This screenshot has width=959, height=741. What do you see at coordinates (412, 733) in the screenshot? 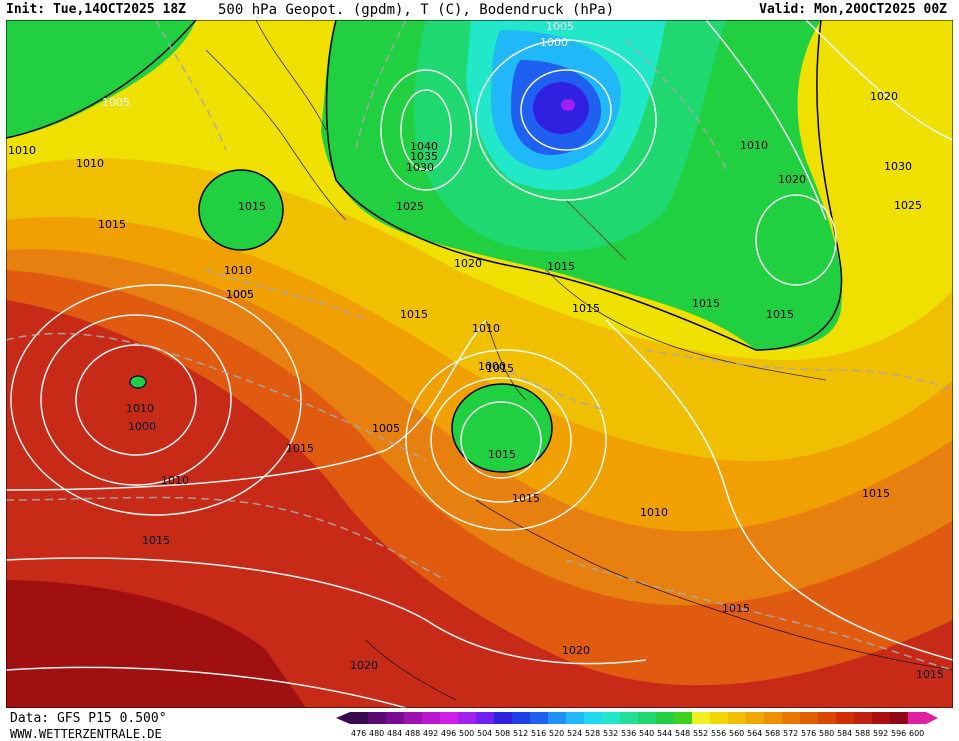
I see `legend-value: 488` at bounding box center [412, 733].